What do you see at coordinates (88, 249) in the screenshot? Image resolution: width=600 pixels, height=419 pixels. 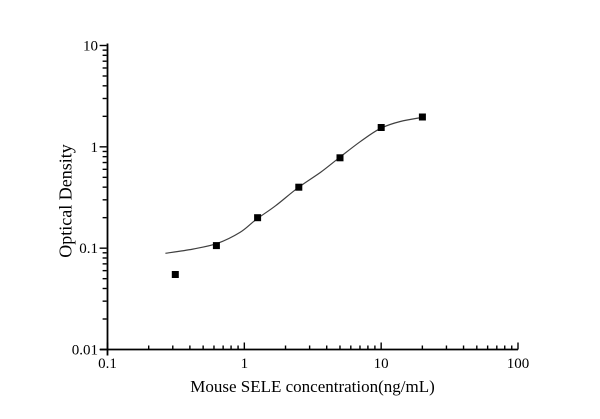 I see `y-tick-label: 0.1` at bounding box center [88, 249].